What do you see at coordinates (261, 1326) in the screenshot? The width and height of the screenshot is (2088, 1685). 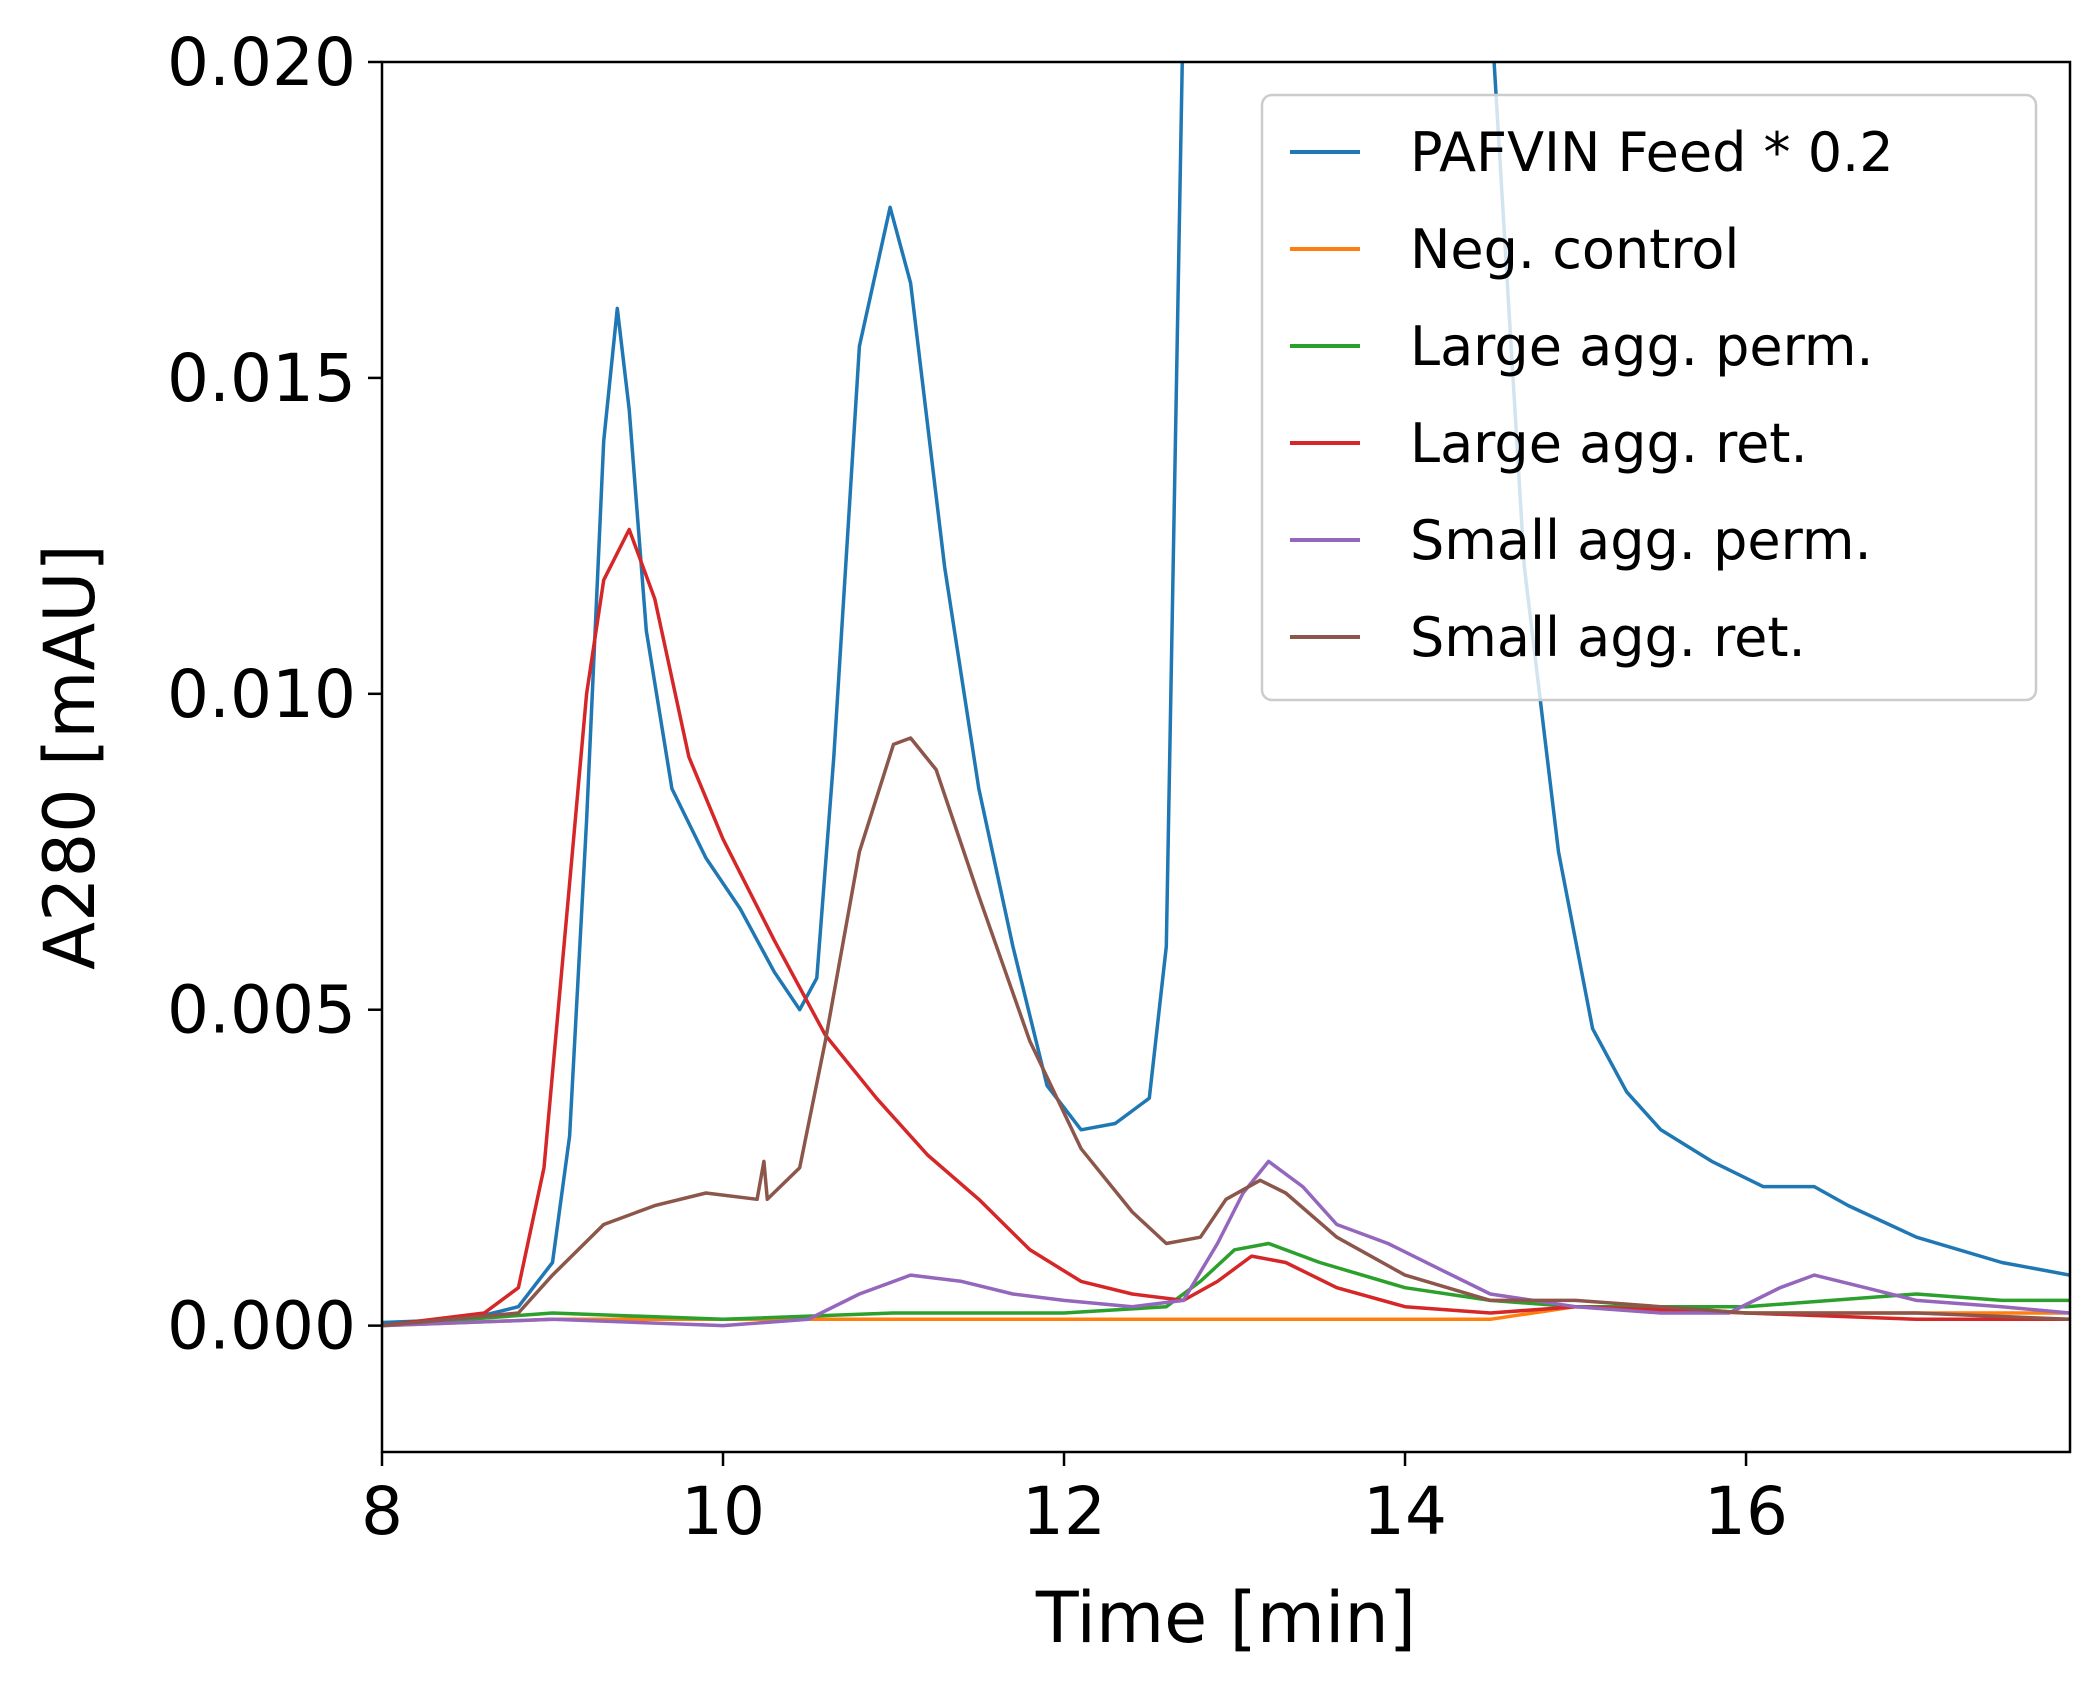 I see `y-tick-label: 0.000` at bounding box center [261, 1326].